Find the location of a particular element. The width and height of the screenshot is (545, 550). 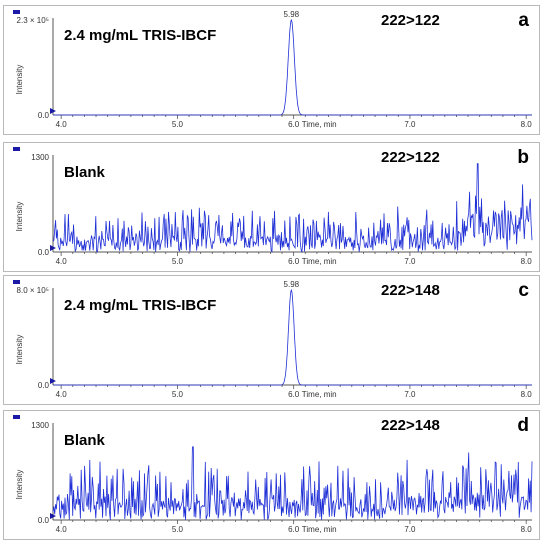

y-max-label: 8.0 × 10⁵ is located at coordinates (33, 290).